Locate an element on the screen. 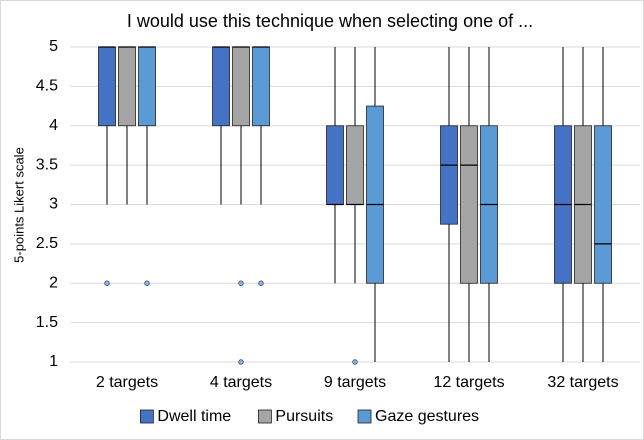 The height and width of the screenshot is (440, 644). y-tick-label: 1.5 is located at coordinates (47, 322).